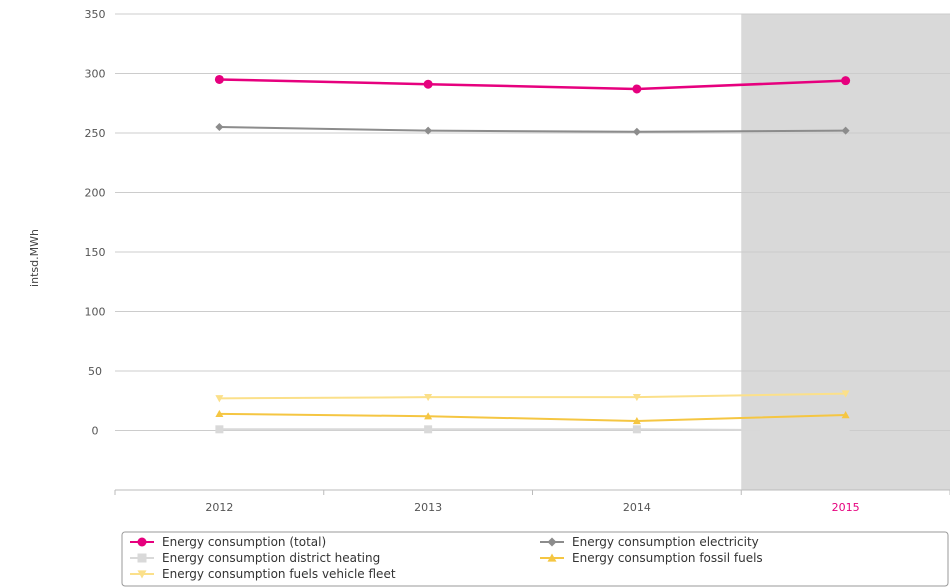  I want to click on legend-item: Energy consumption fossil fuels, so click(651, 558).